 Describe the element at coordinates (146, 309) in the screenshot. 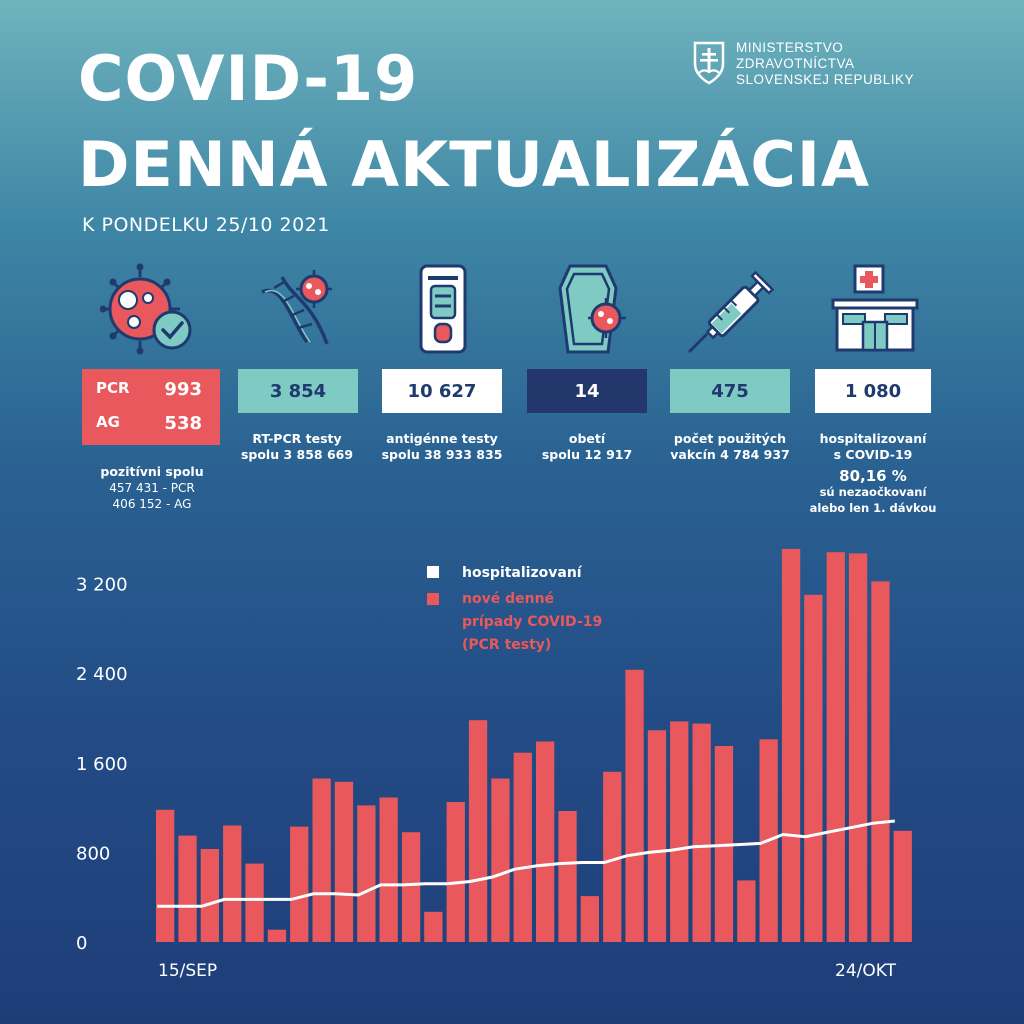

I see `virus-check-icon` at that location.